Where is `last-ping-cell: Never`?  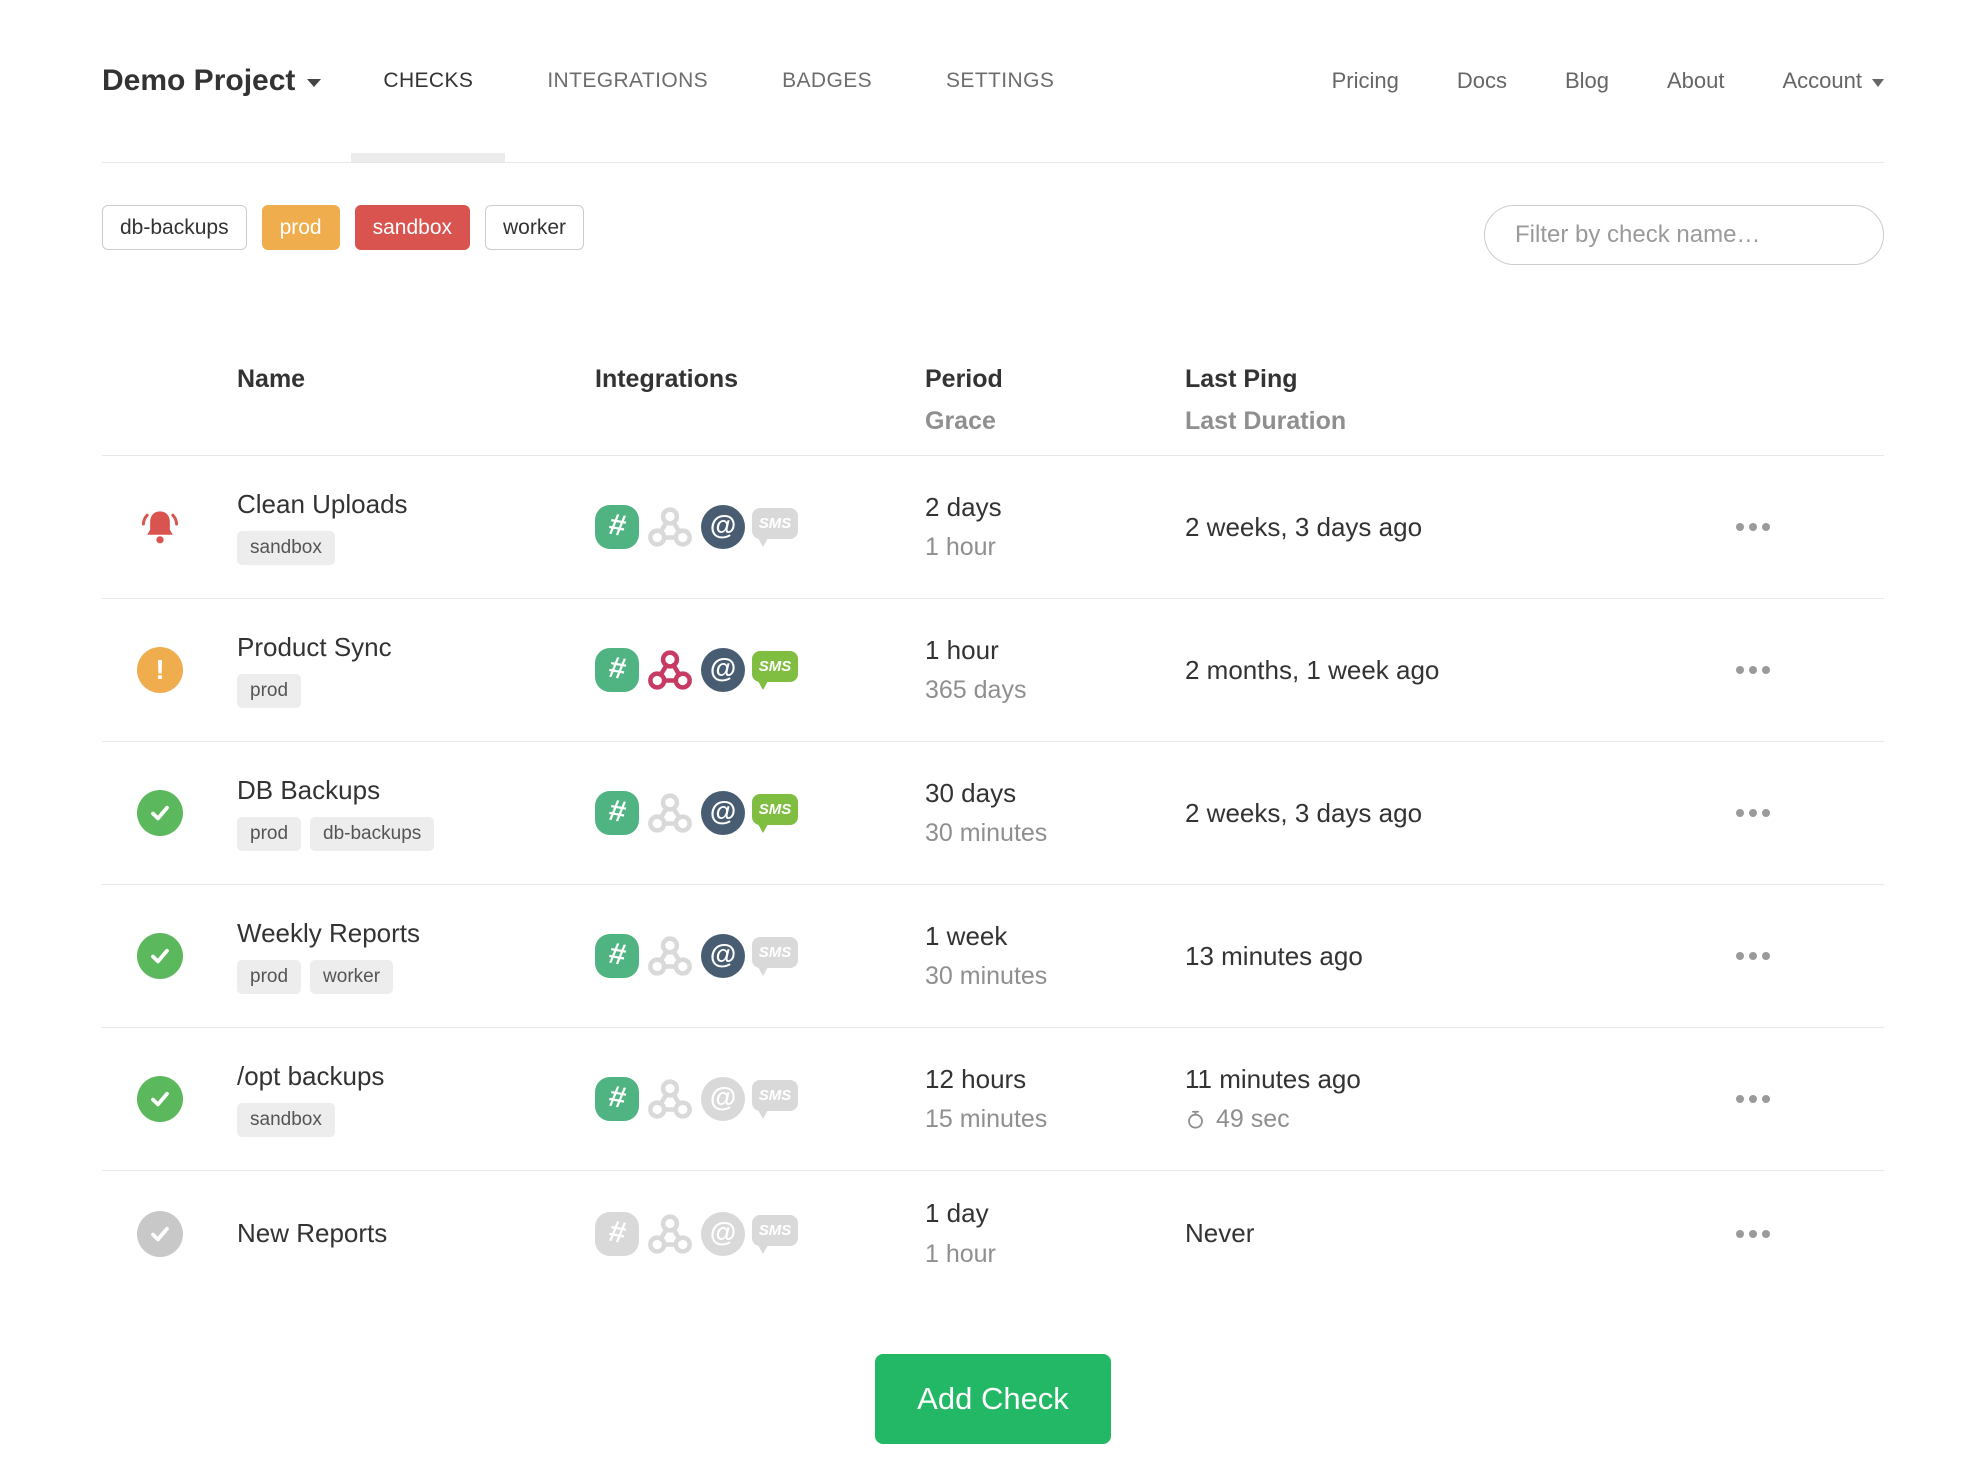
last-ping-cell: Never is located at coordinates (1451, 1233).